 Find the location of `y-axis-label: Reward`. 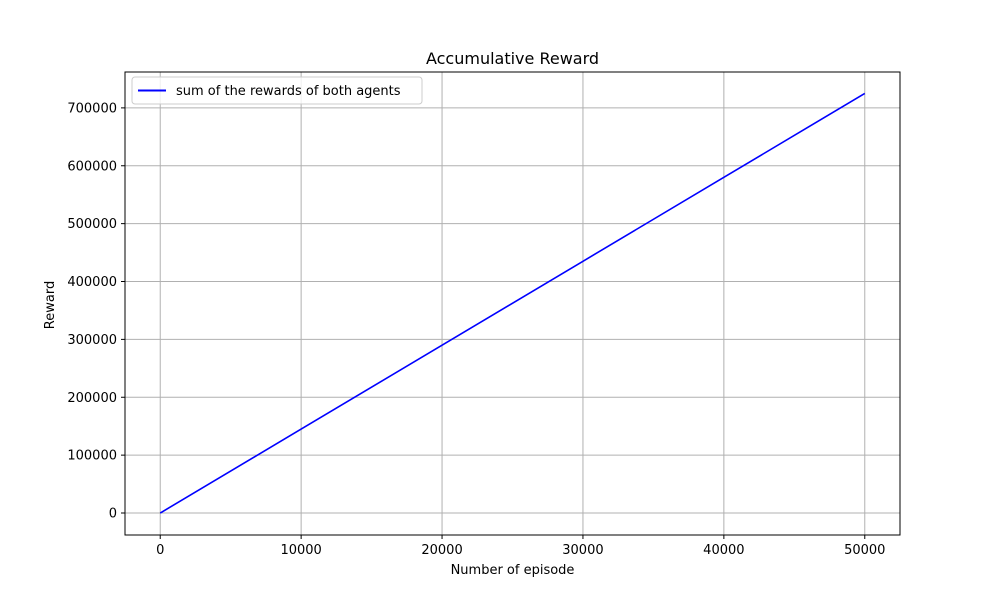

y-axis-label: Reward is located at coordinates (50, 305).